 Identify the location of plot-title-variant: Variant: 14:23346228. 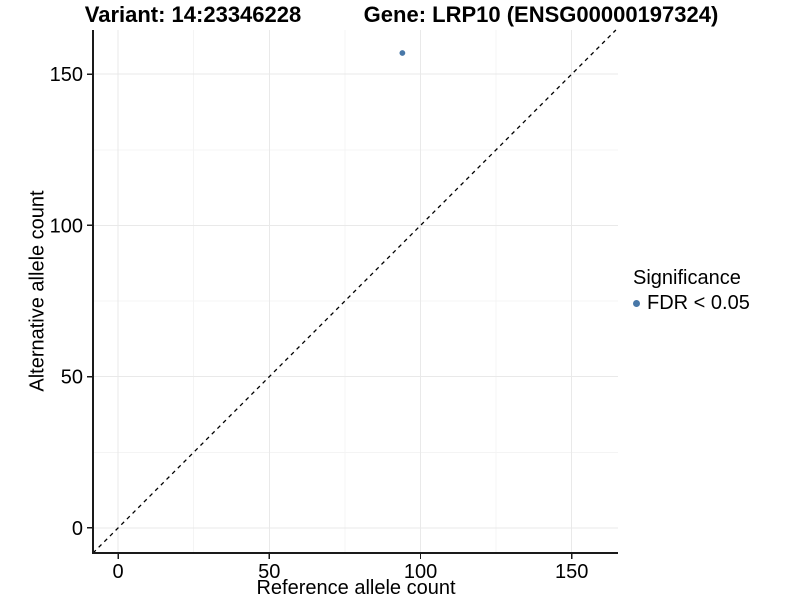
(193, 14).